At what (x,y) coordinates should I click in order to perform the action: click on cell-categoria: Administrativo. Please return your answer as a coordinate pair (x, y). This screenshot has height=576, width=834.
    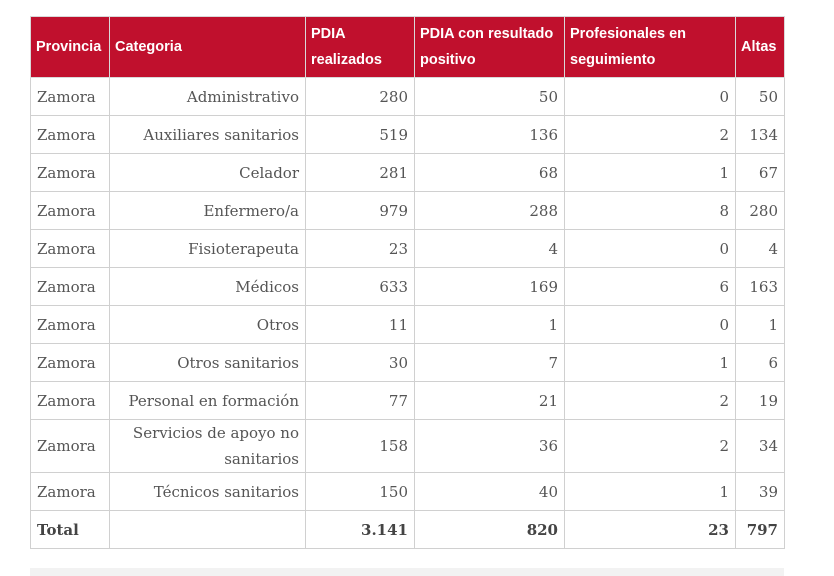
    Looking at the image, I should click on (207, 96).